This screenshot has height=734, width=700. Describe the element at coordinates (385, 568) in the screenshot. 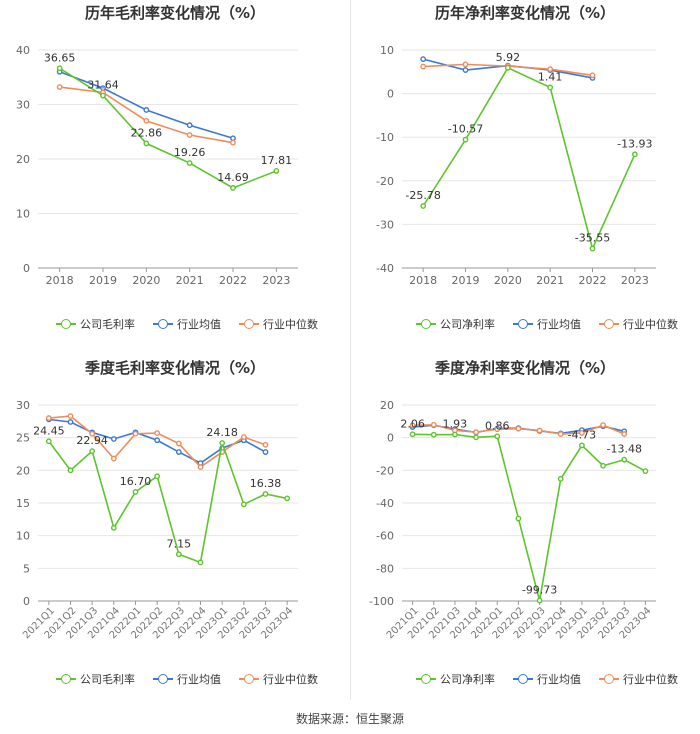

I see `y-tick-label: -80` at that location.